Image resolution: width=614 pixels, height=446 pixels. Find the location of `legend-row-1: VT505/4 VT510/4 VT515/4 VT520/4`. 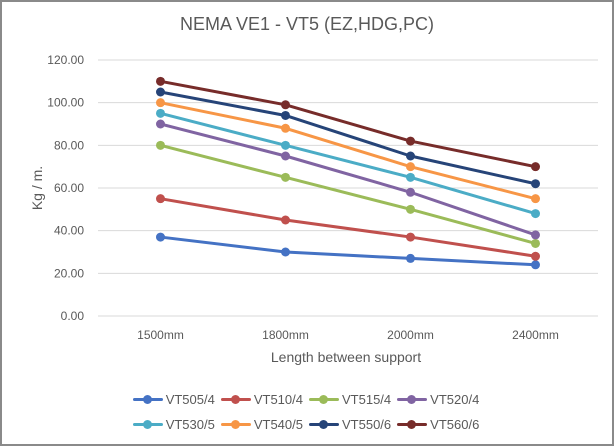

legend-row-1: VT505/4 VT510/4 VT515/4 VT520/4 is located at coordinates (307, 399).